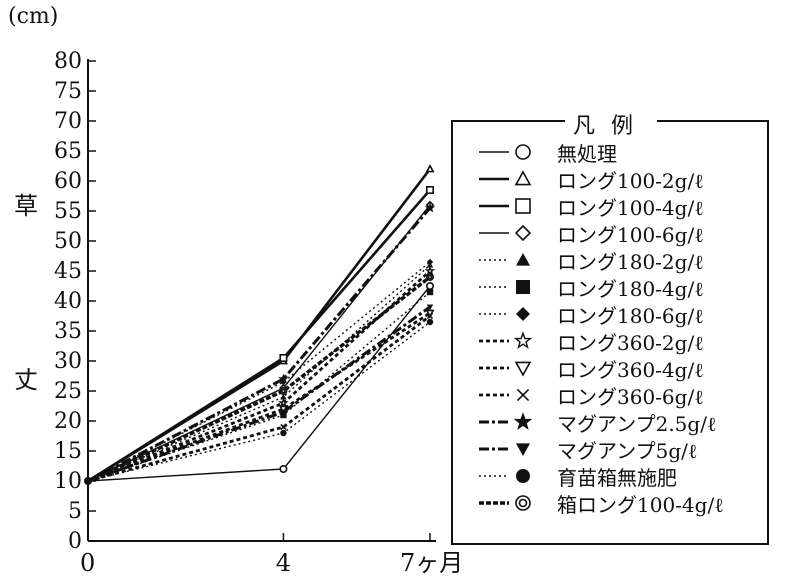  I want to click on legend-item: マグアンプ2.5g/ℓ, so click(622, 422).